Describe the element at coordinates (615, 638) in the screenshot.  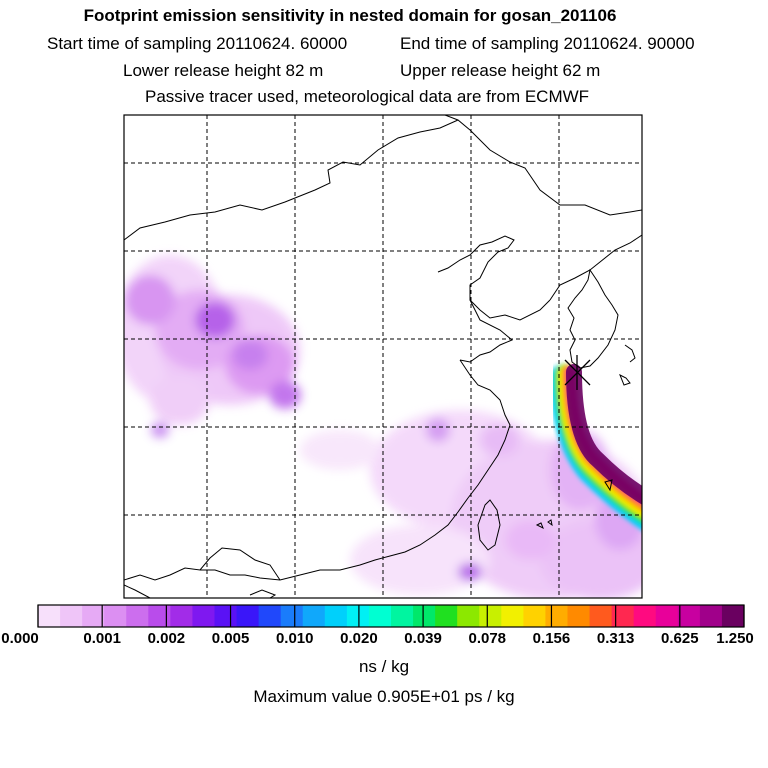
I see `colorbar-tick-label: 0.313` at that location.